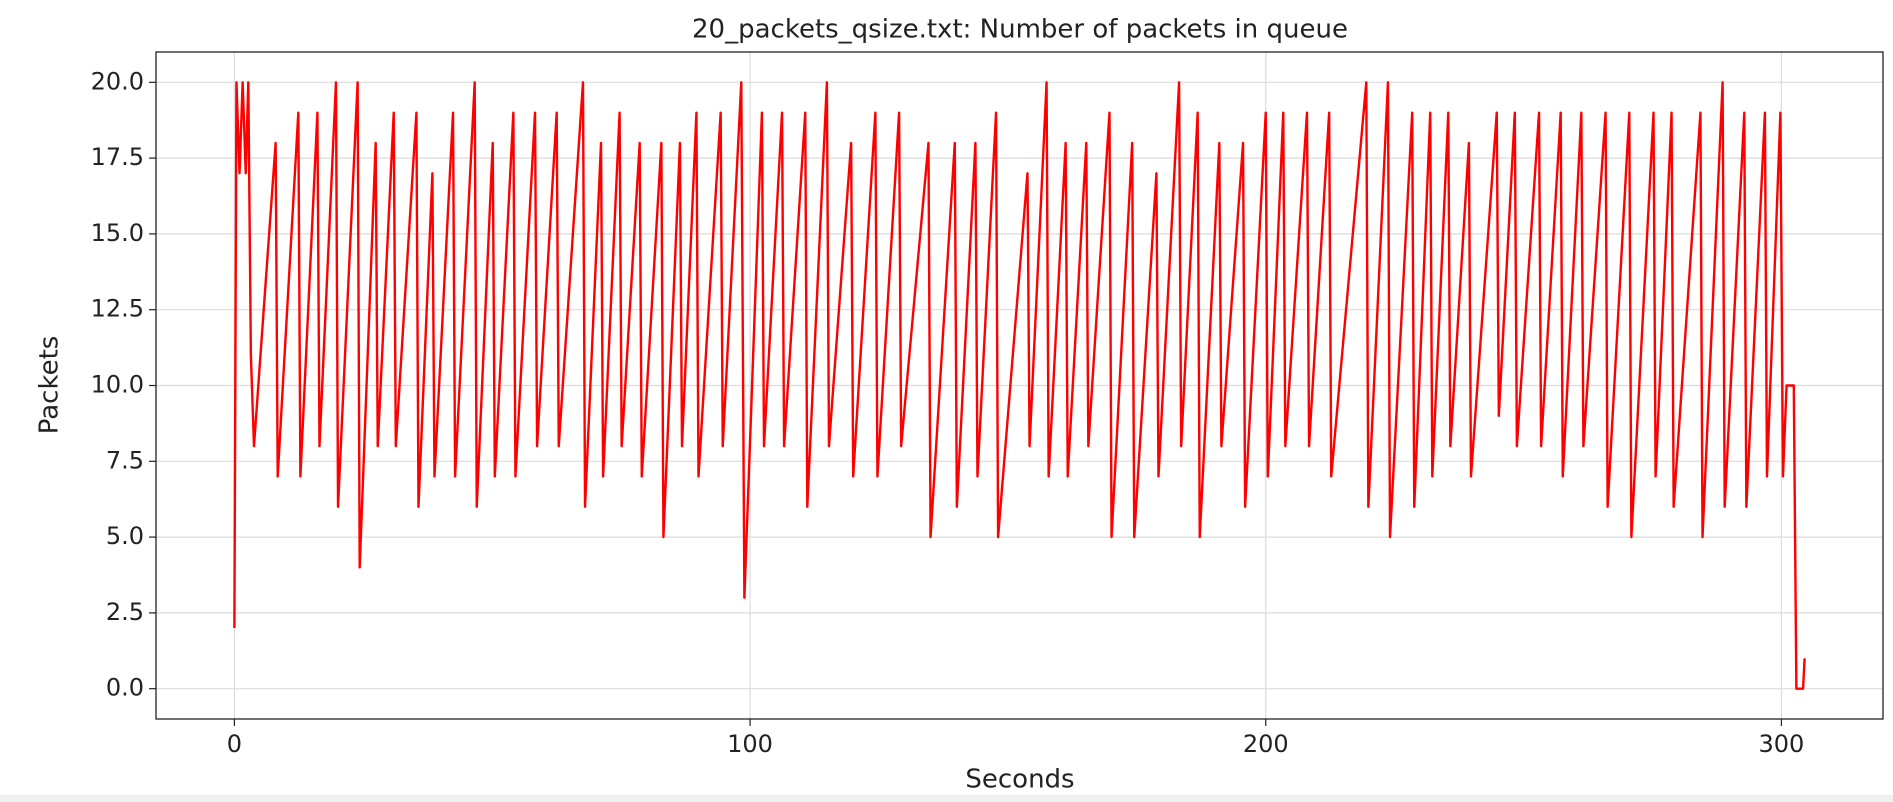 This screenshot has height=802, width=1893. What do you see at coordinates (1266, 744) in the screenshot?
I see `x-tick-label: 200` at bounding box center [1266, 744].